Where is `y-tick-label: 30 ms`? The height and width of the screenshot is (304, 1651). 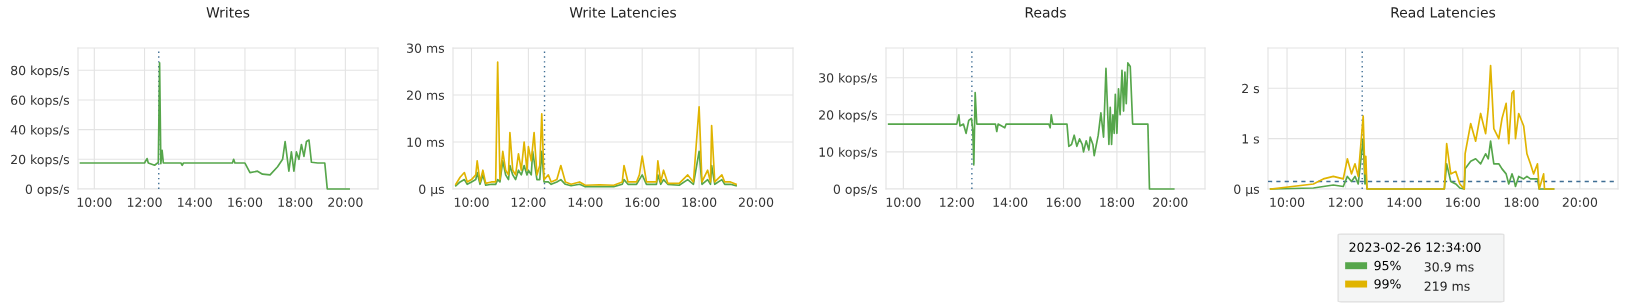 y-tick-label: 30 ms is located at coordinates (426, 48).